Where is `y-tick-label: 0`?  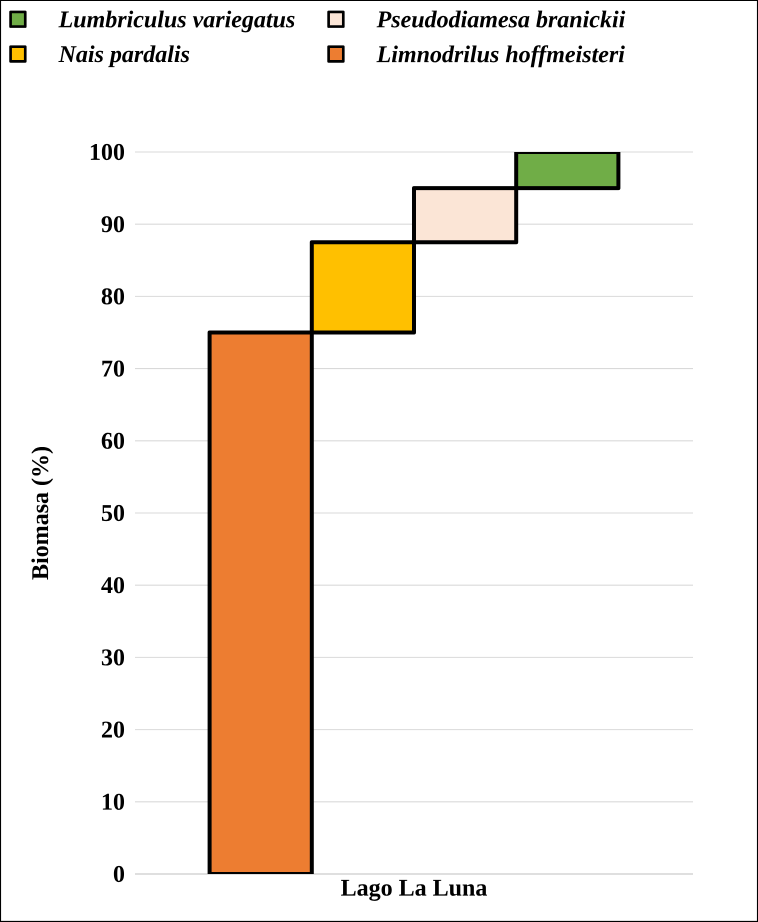 y-tick-label: 0 is located at coordinates (119, 874).